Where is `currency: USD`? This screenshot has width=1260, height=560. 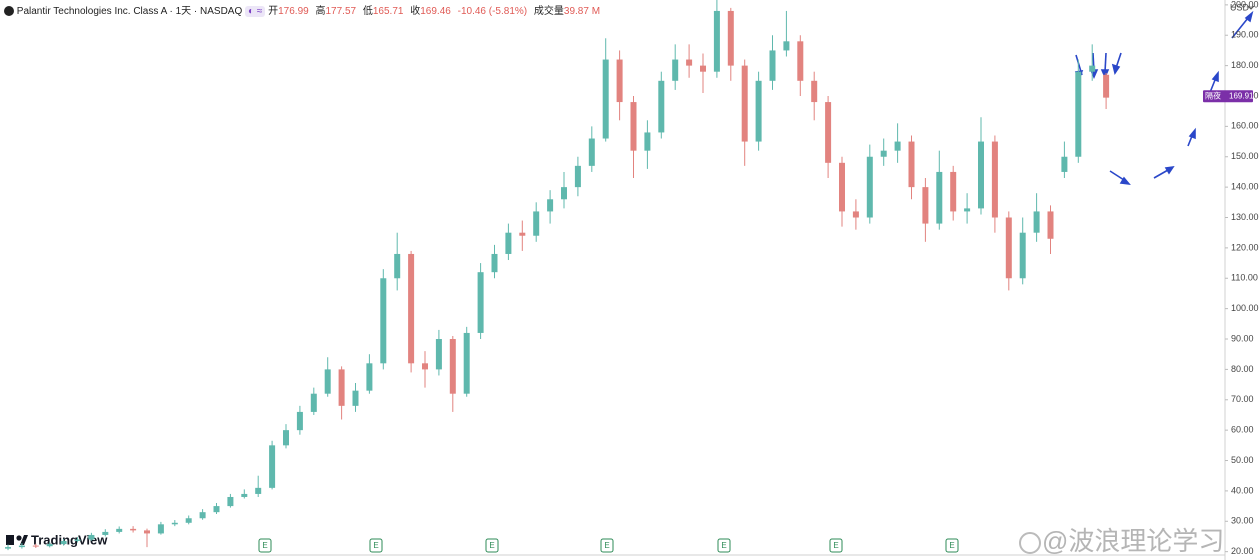 currency: USD is located at coordinates (1240, 7).